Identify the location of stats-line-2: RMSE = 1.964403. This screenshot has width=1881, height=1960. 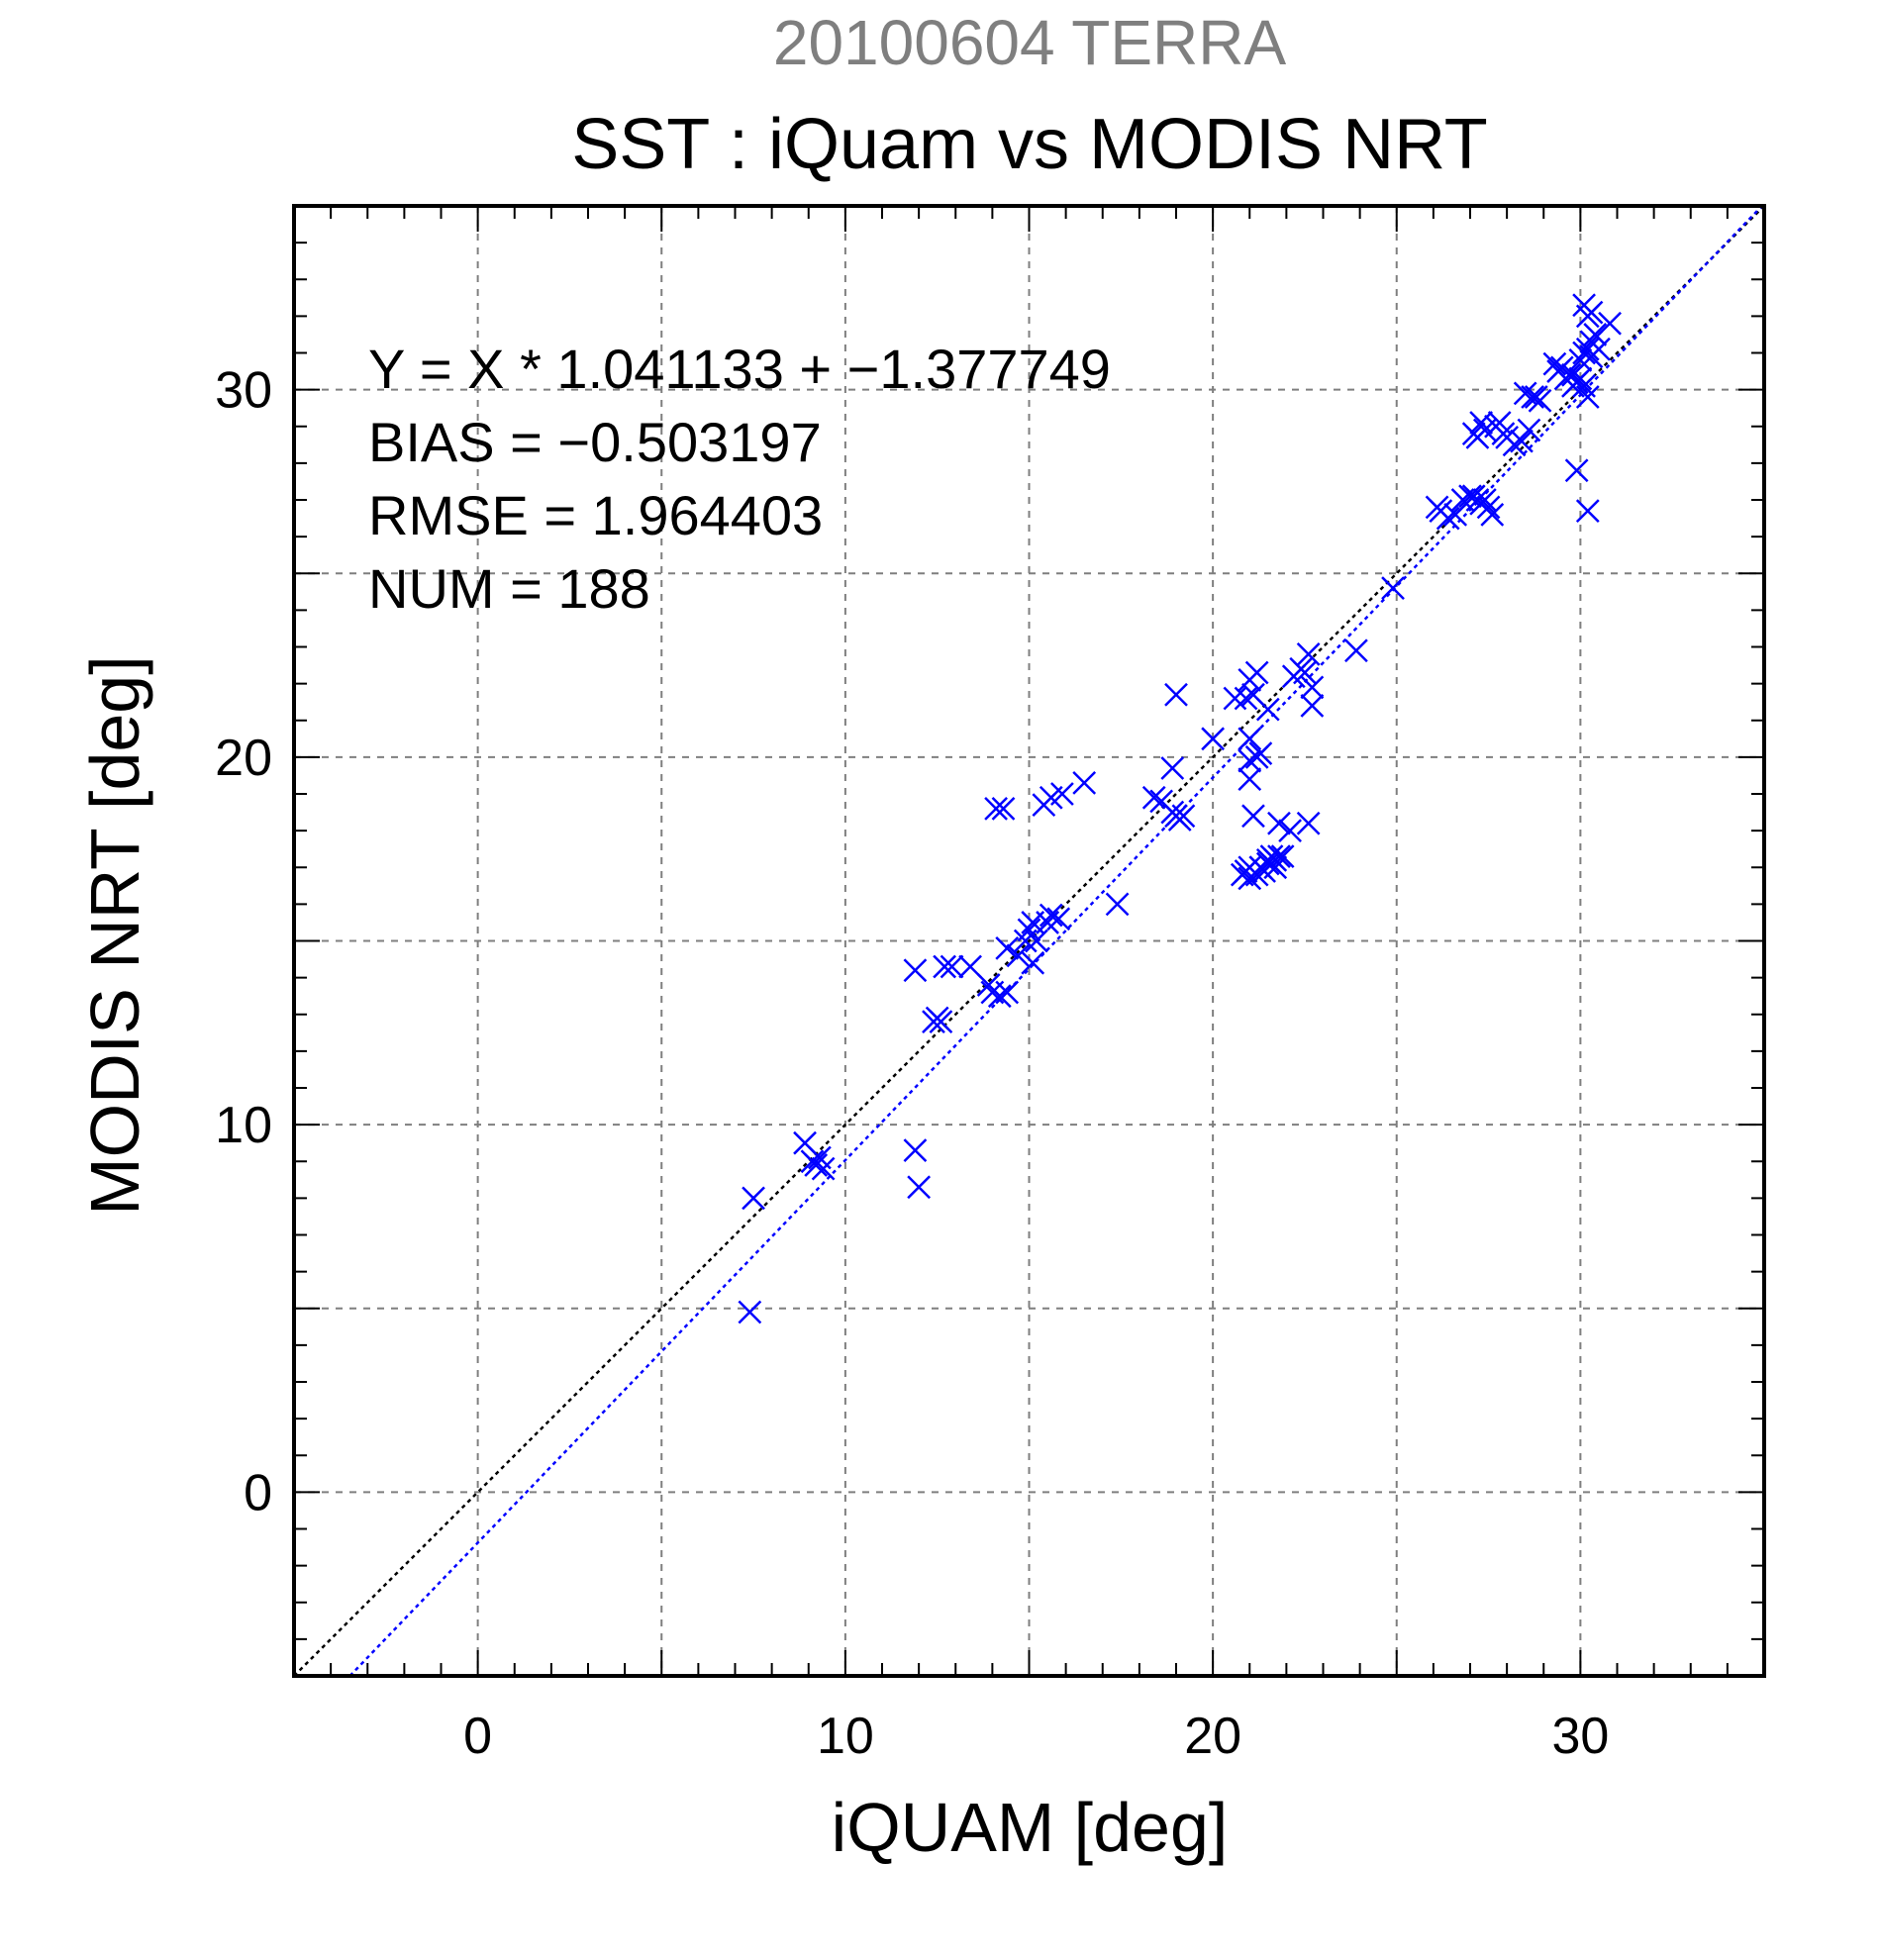
(595, 515).